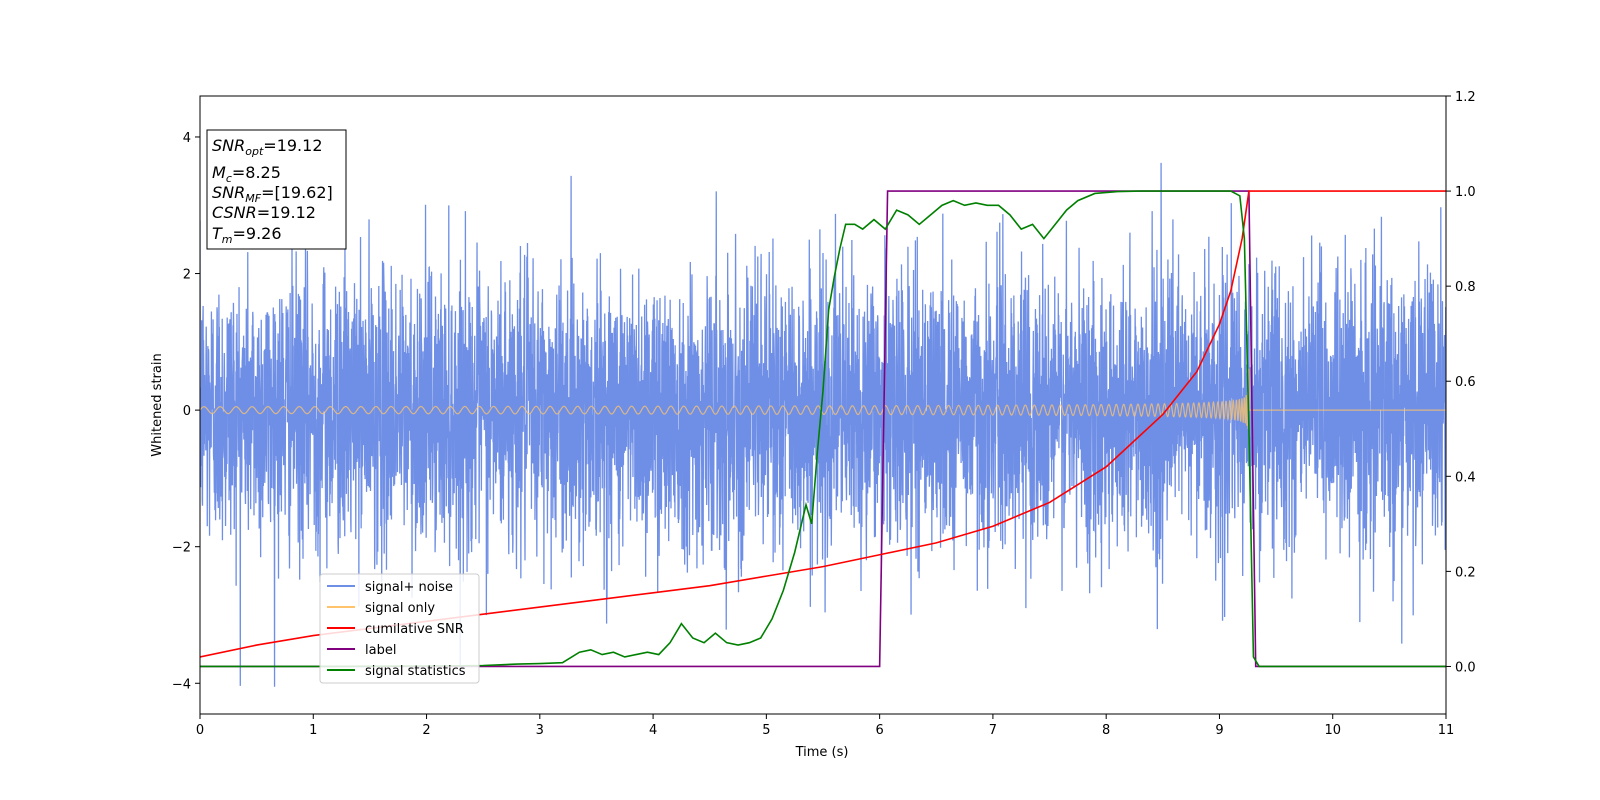  Describe the element at coordinates (540, 730) in the screenshot. I see `x-tick-label: 3` at that location.